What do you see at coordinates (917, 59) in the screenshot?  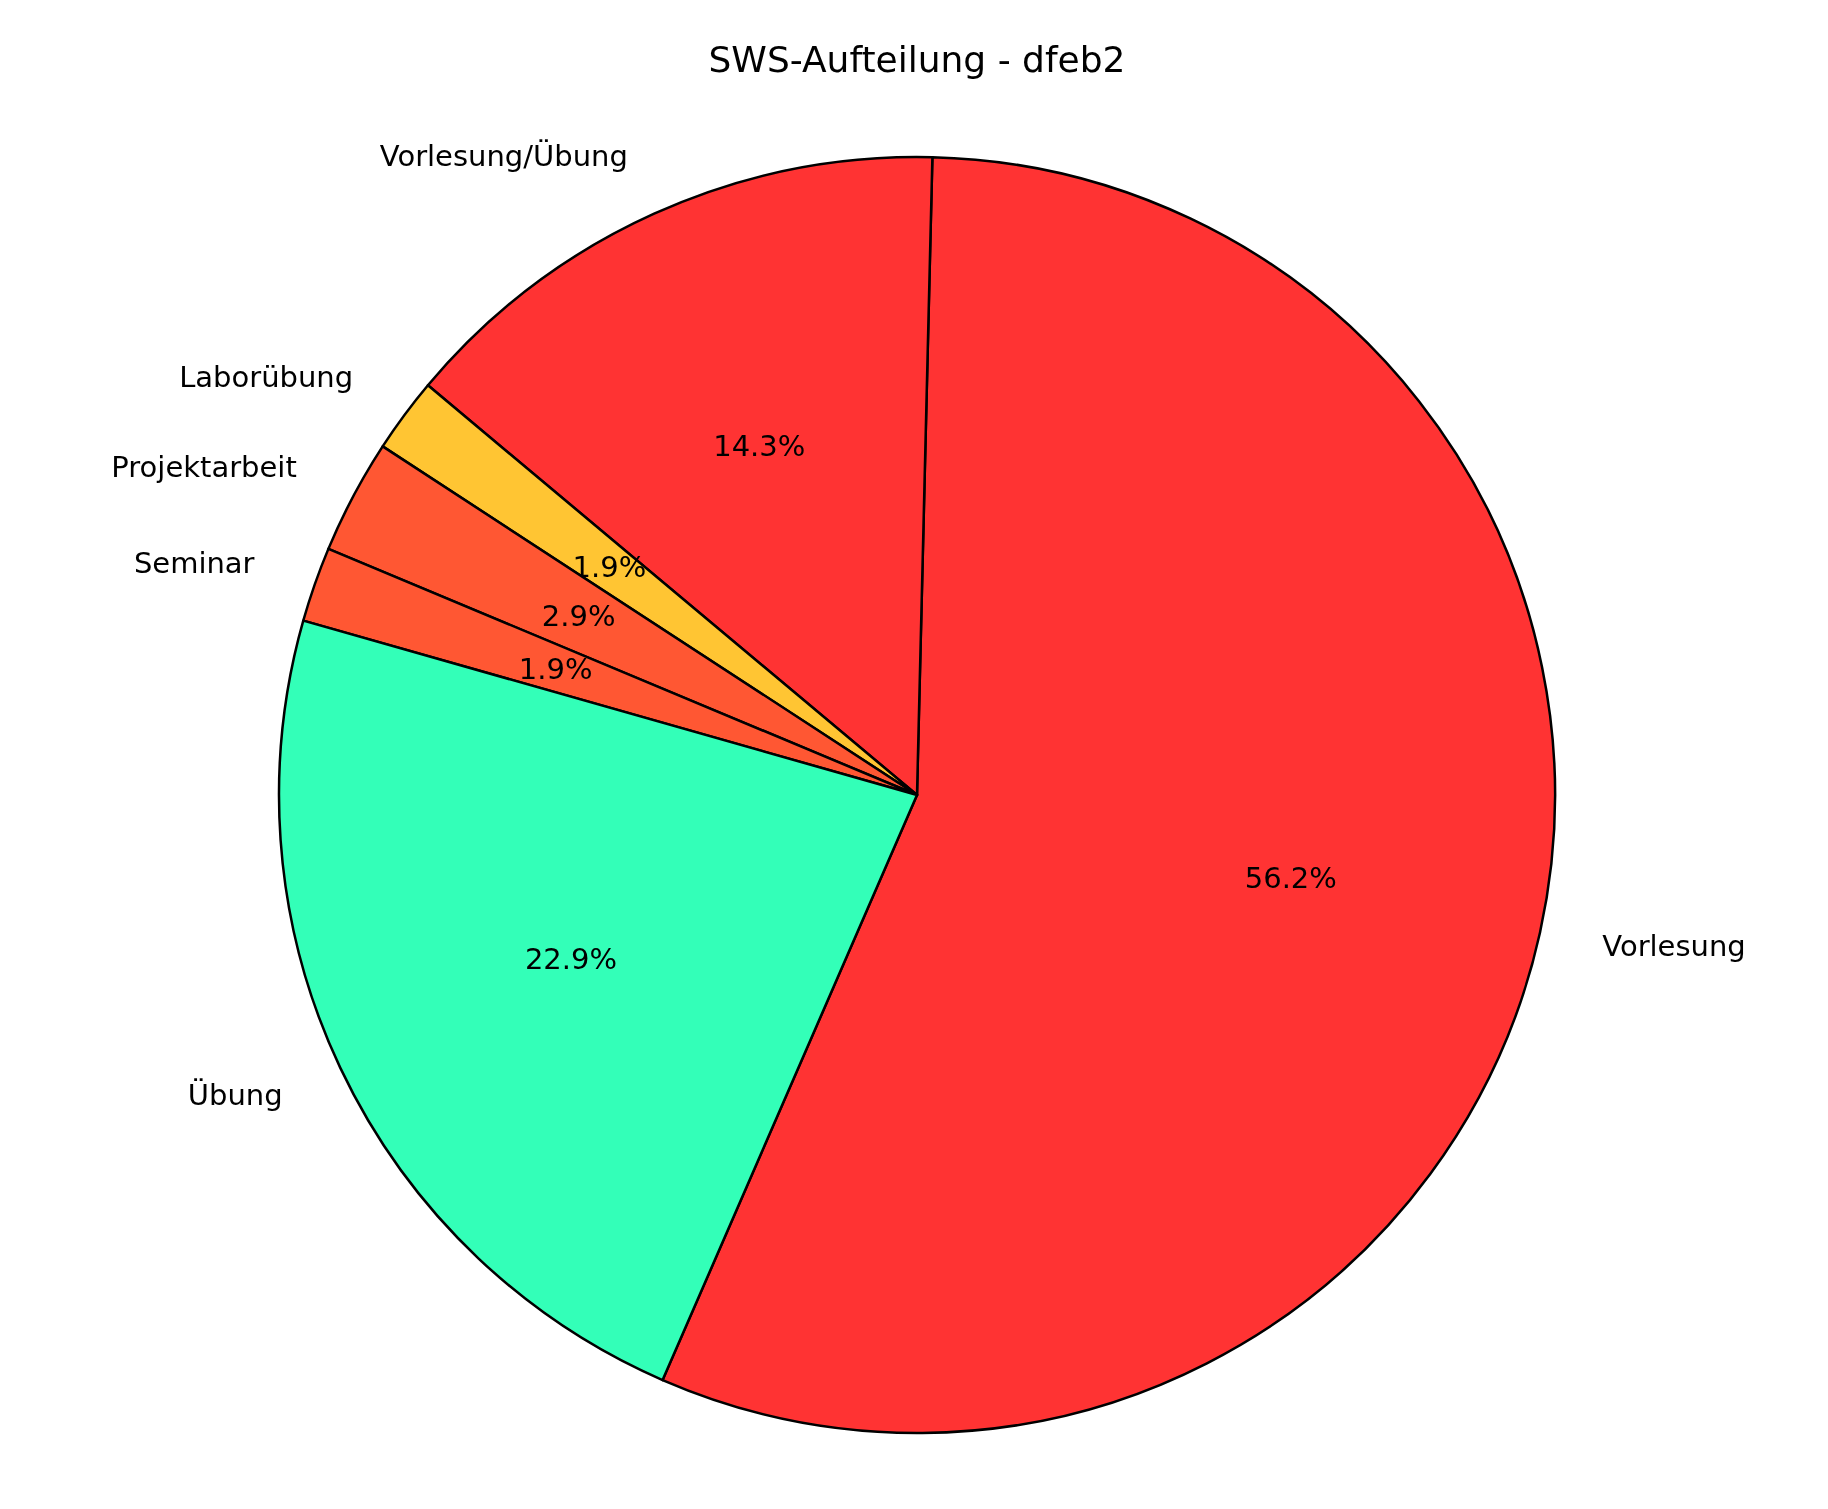 I see `chart-title: SWS-Aufteilung - dfeb2` at bounding box center [917, 59].